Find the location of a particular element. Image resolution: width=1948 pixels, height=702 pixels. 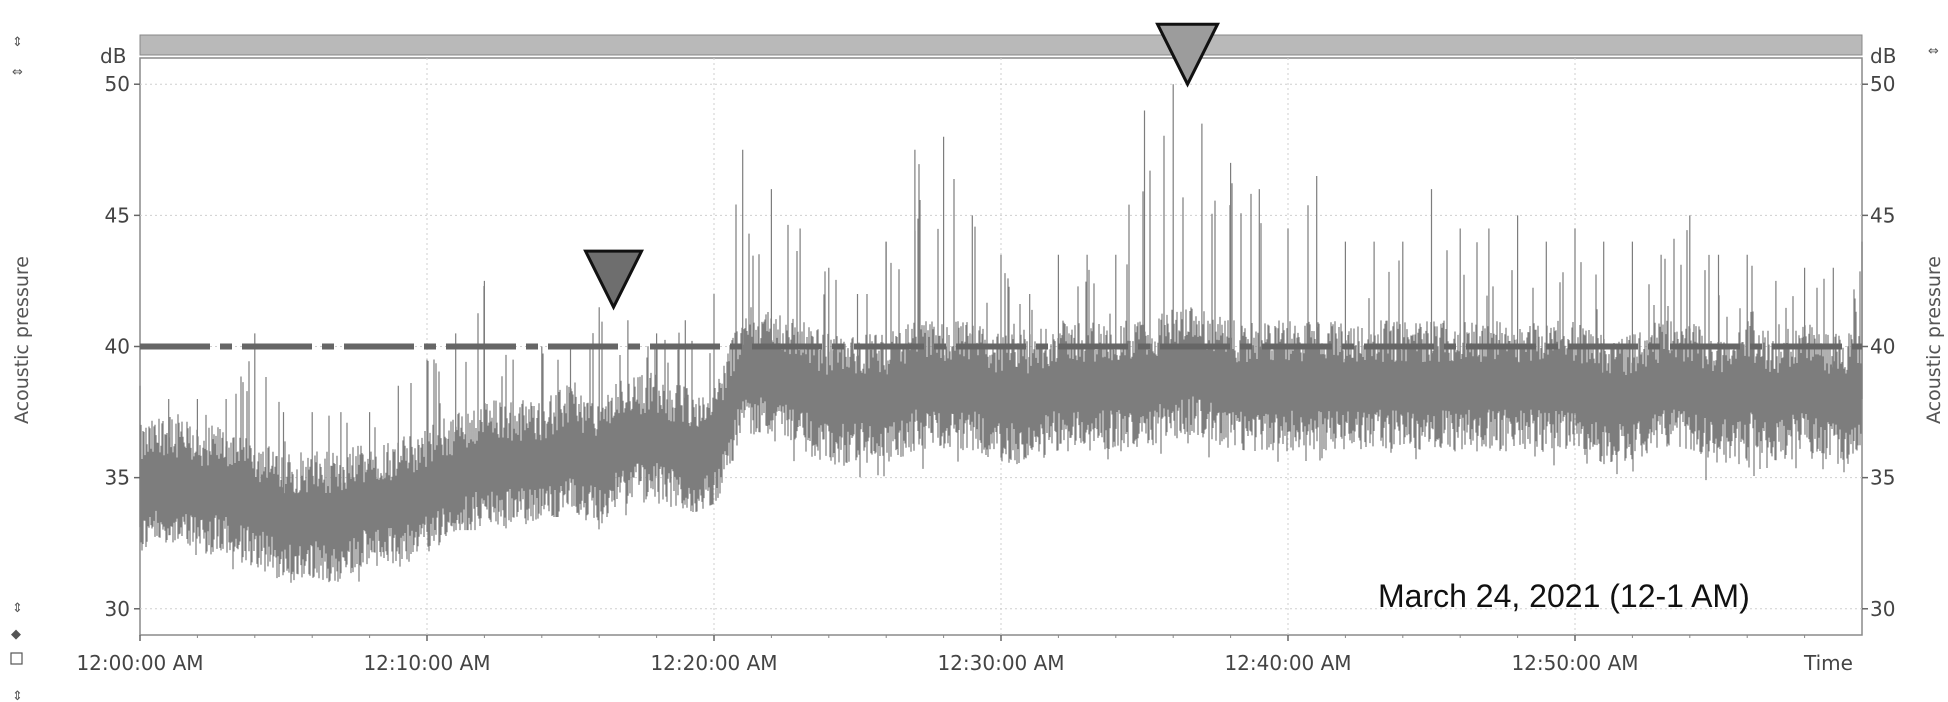

bottom-left-controls: ⇕ ◆ ⇕ is located at coordinates (16, 651).